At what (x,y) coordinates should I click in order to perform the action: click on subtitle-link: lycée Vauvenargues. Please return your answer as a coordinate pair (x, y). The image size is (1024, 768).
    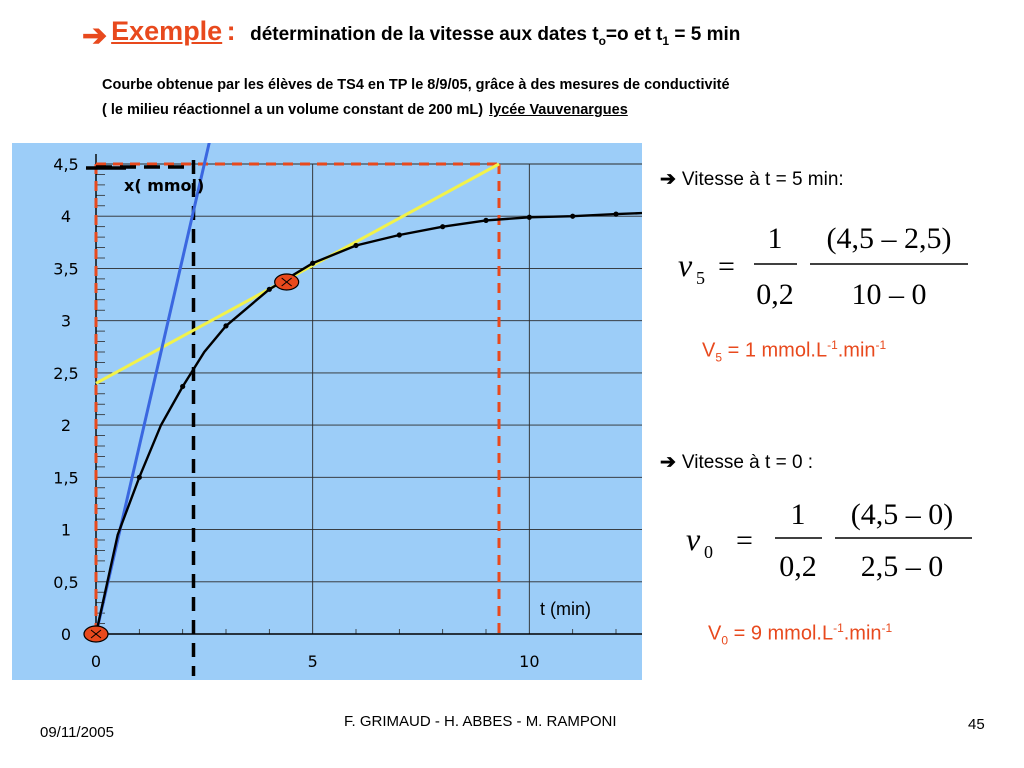
    Looking at the image, I should click on (558, 110).